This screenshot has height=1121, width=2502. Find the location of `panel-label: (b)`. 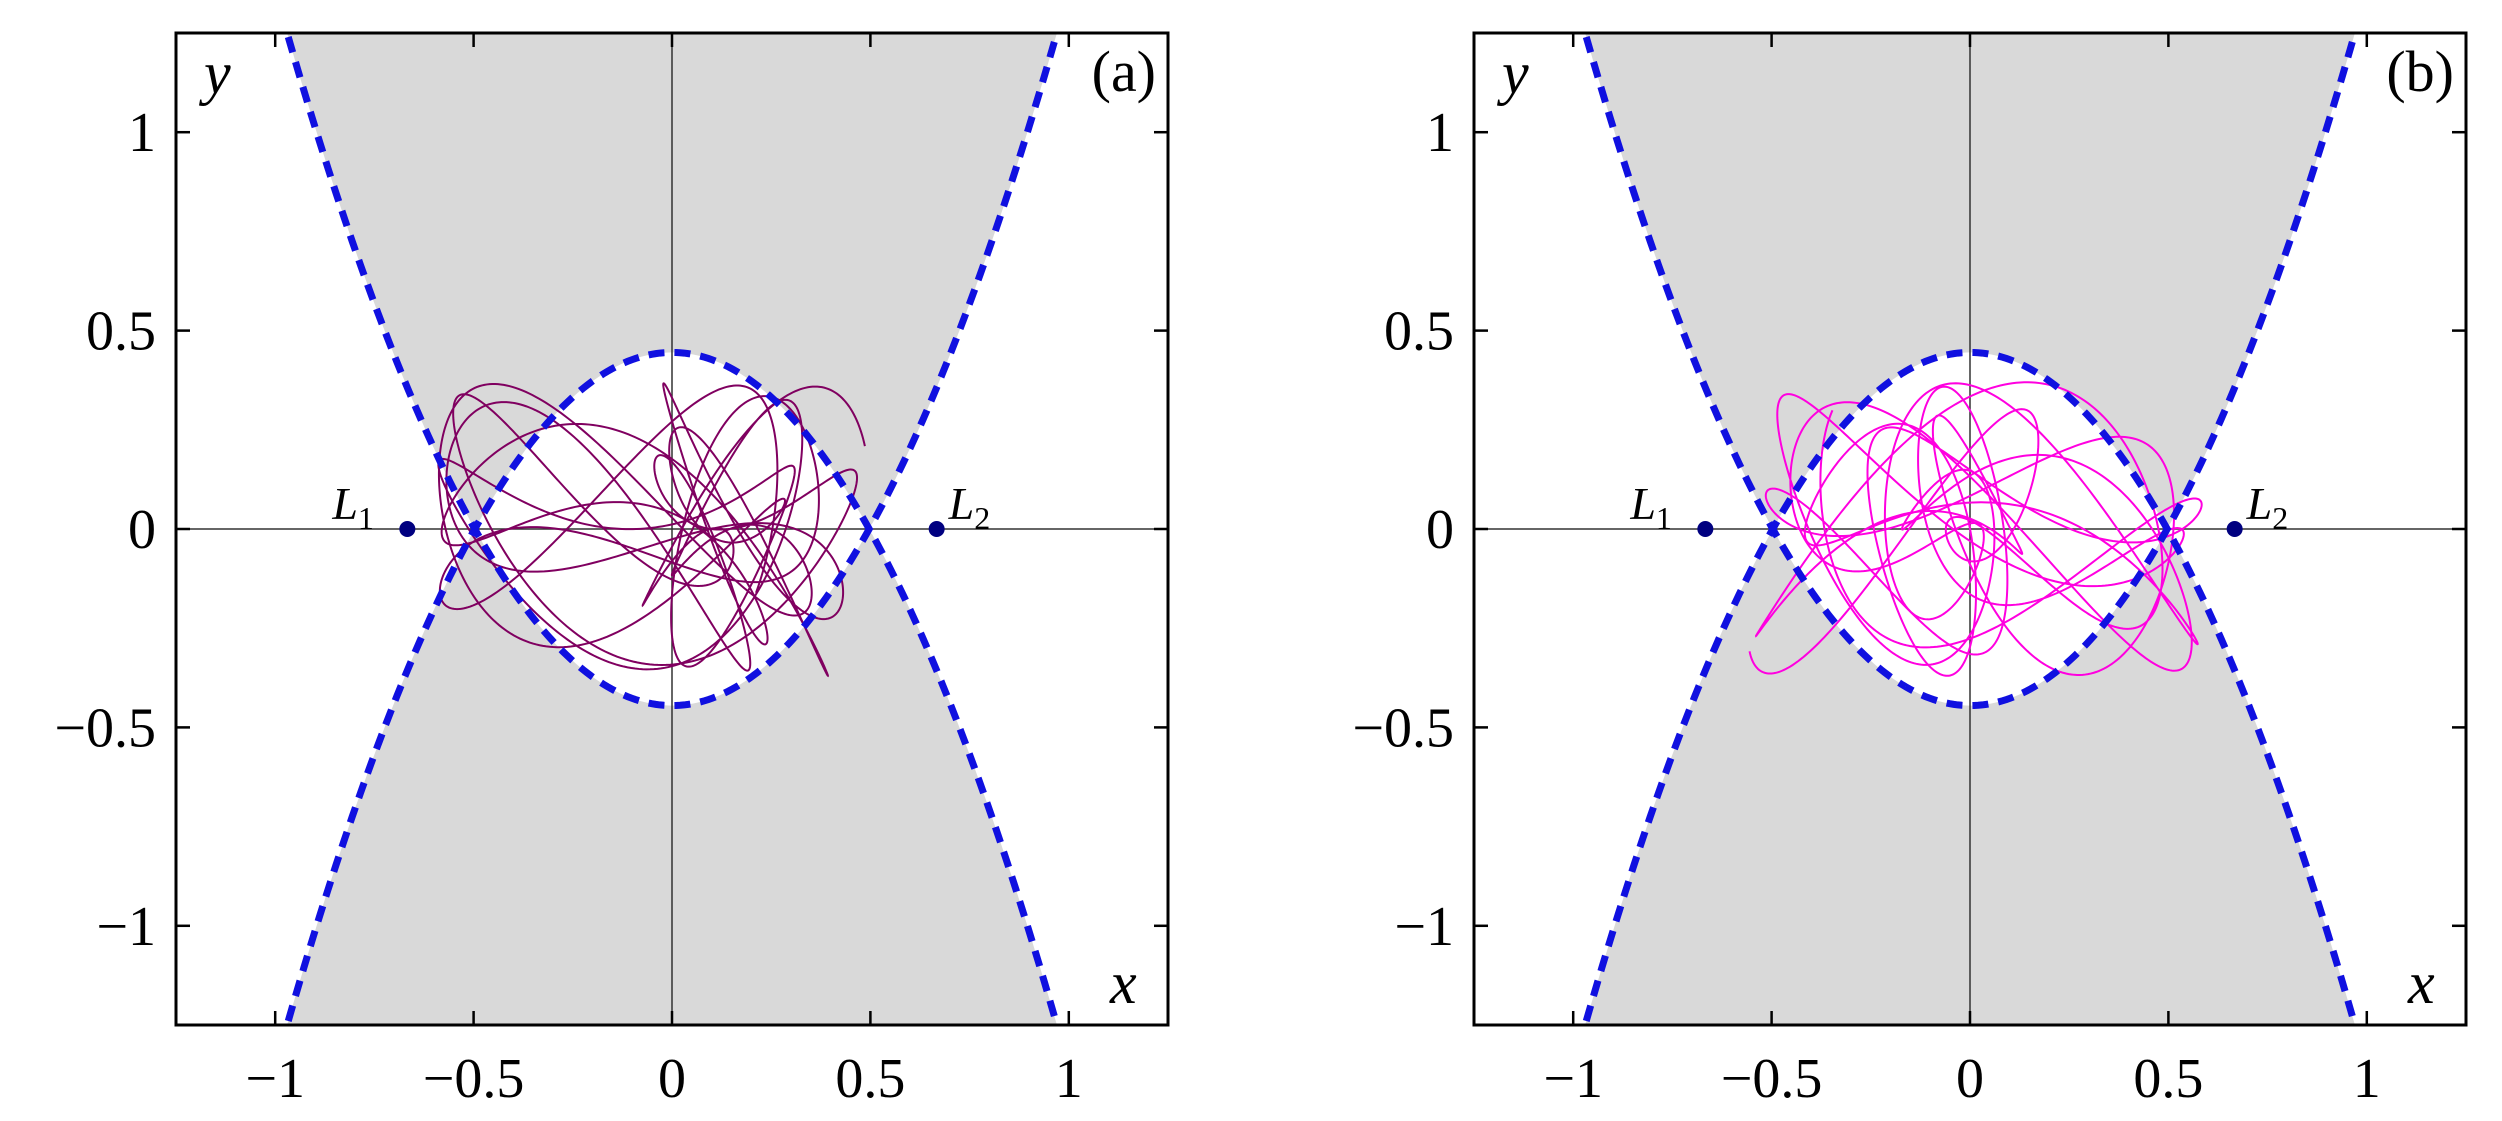

panel-label: (b) is located at coordinates (2420, 71).